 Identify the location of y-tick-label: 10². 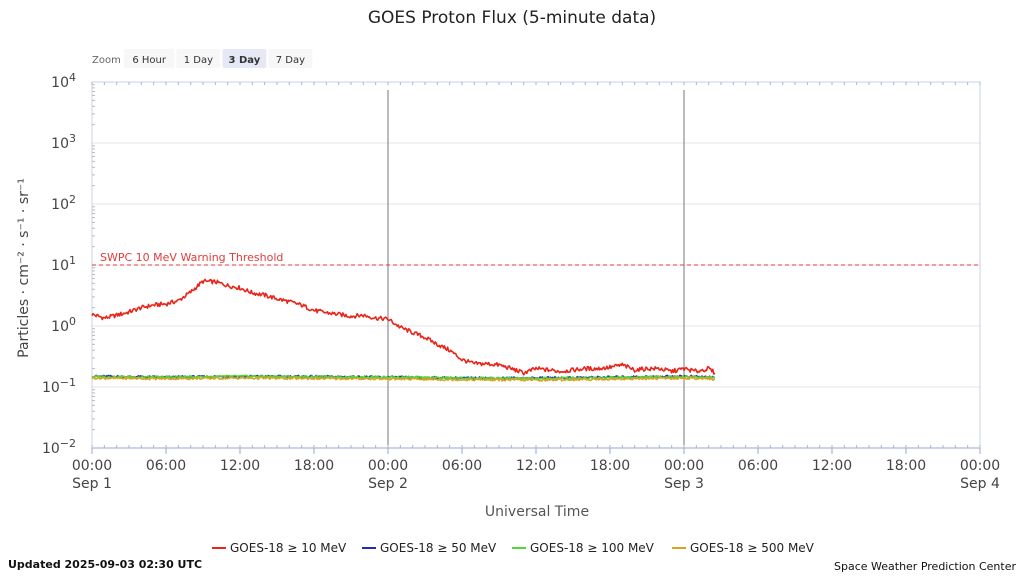
(63, 203).